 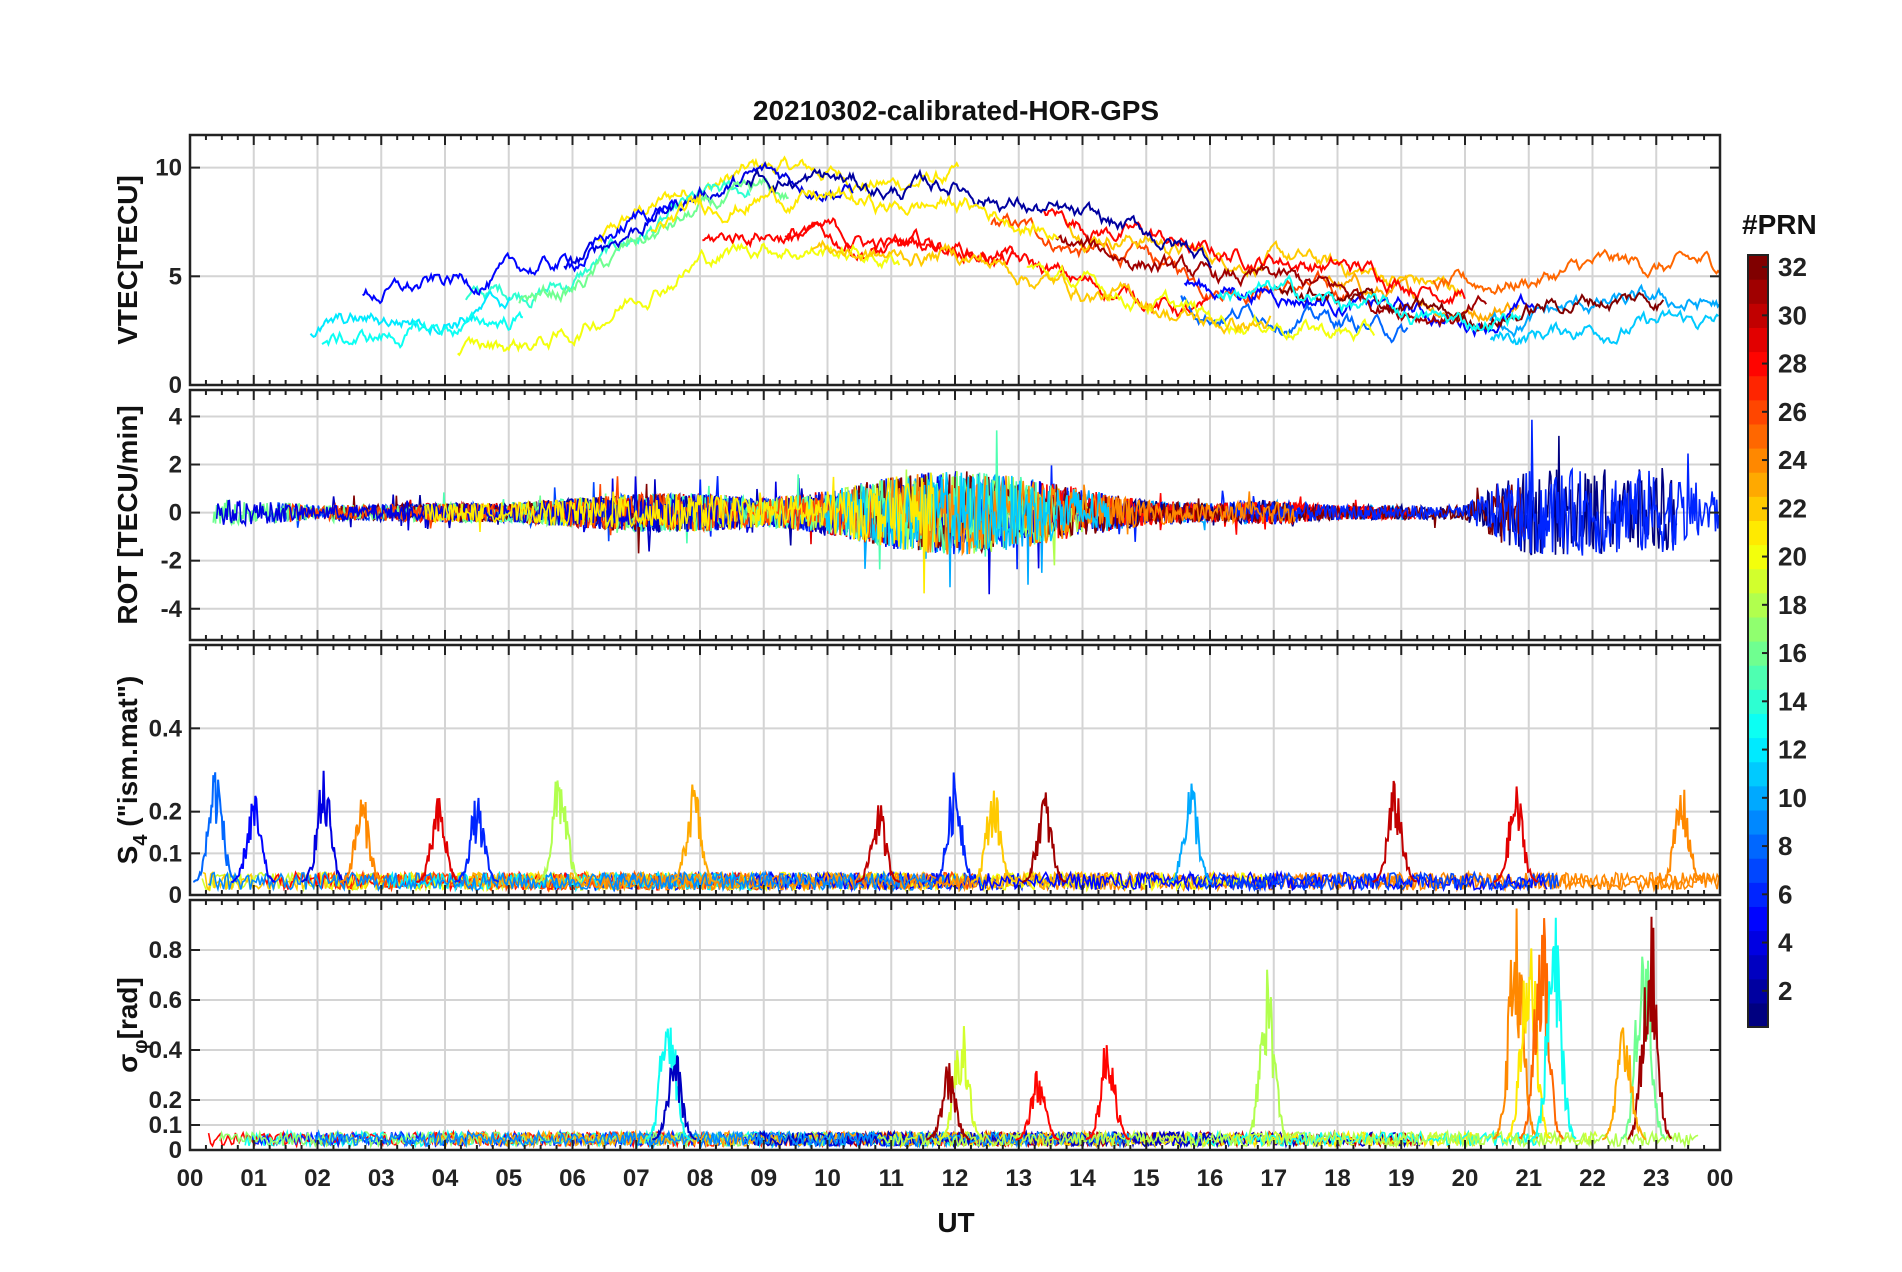 I want to click on x-tick-label: 04, so click(x=445, y=1178).